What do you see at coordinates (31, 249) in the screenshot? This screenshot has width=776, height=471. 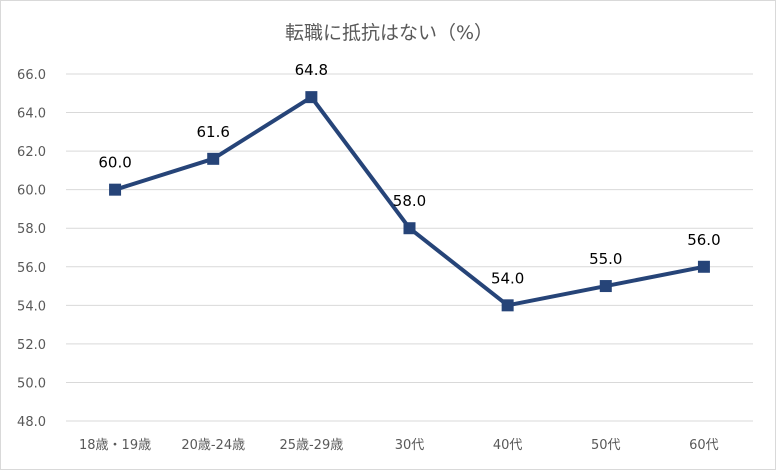 I see `y-axis-ticks: 48.0 50.0 52.0 54.0 56.0 58.0 60.0 62.0 64.0 66.0` at bounding box center [31, 249].